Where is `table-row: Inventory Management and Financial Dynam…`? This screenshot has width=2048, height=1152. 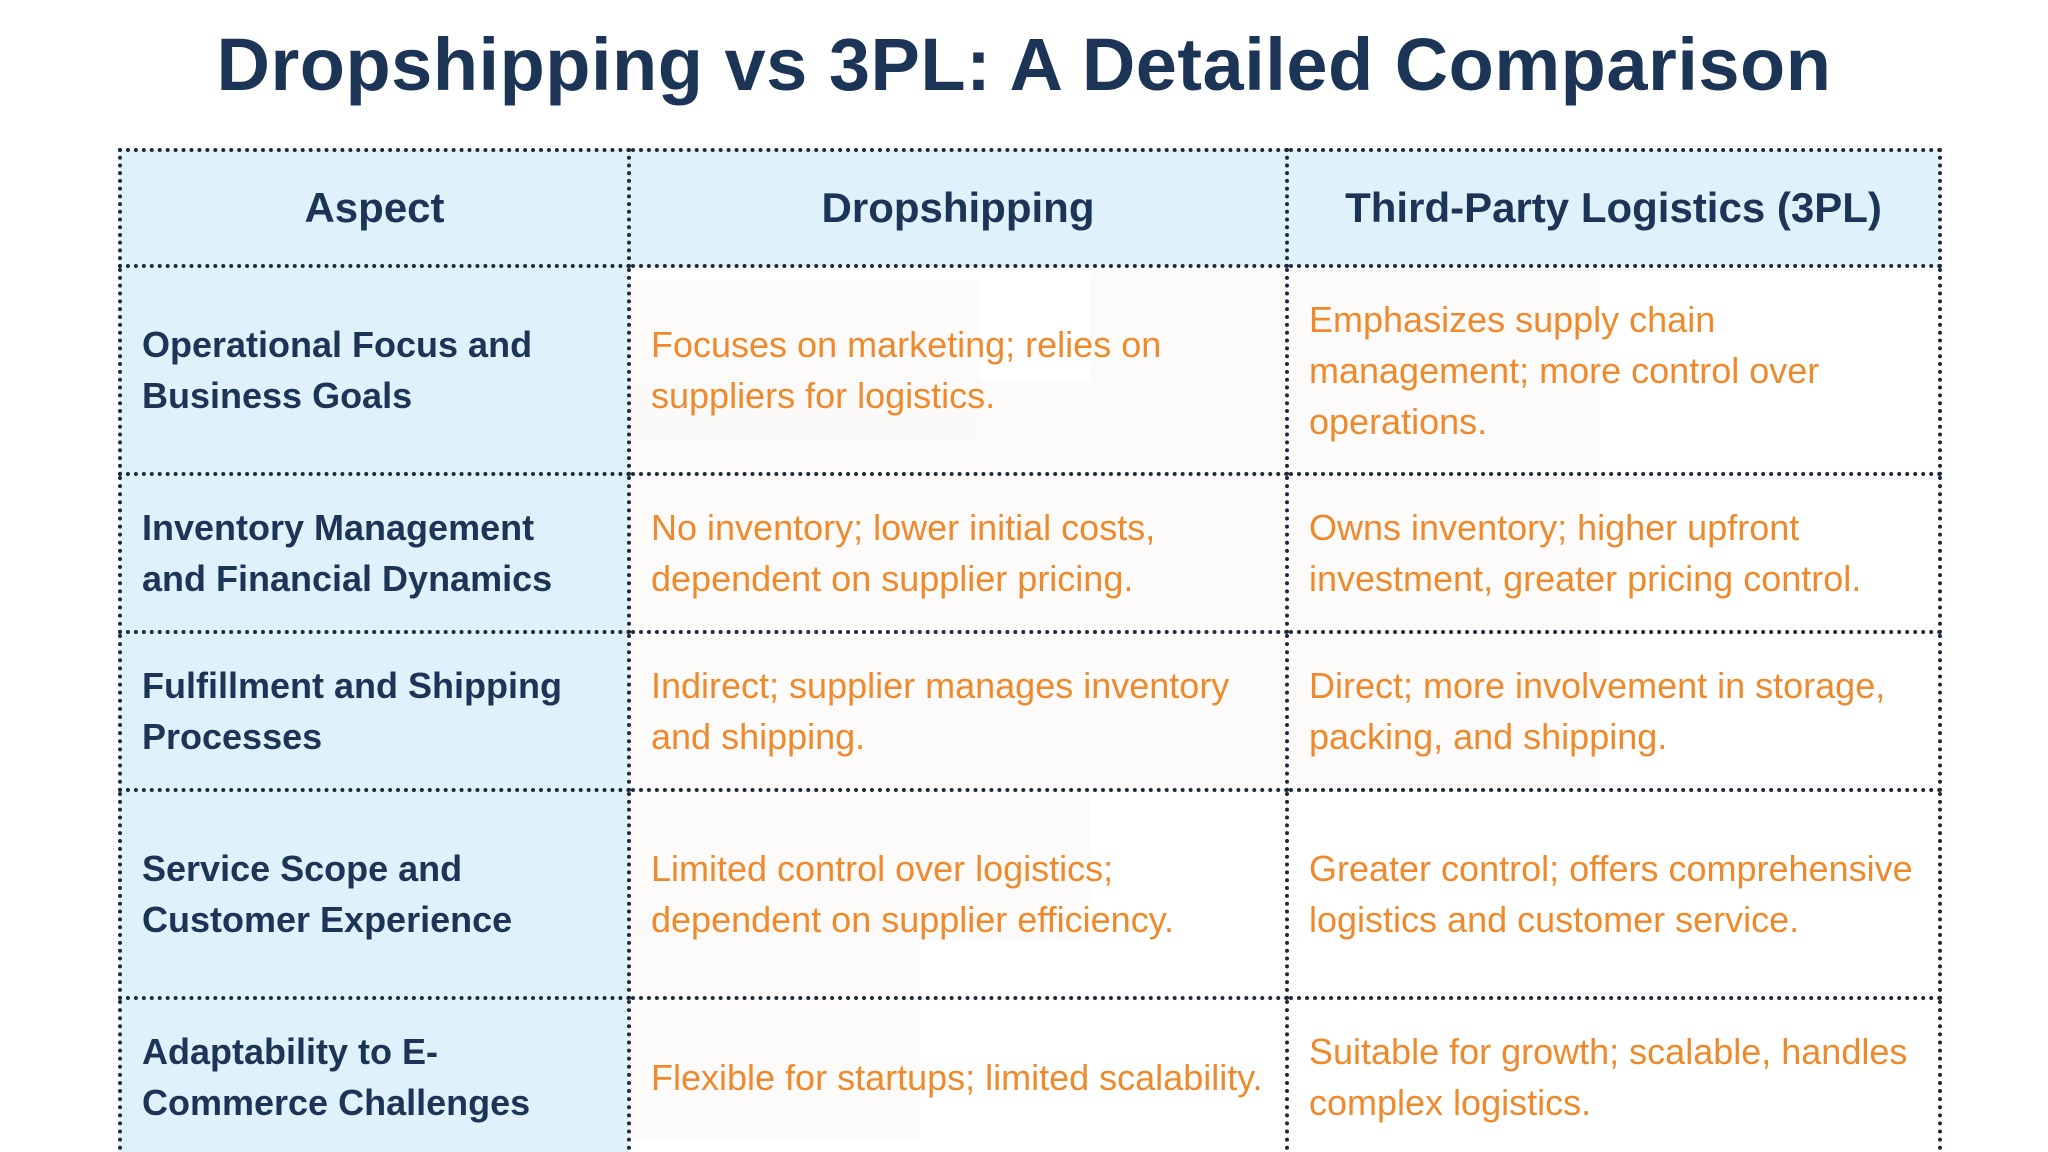 table-row: Inventory Management and Financial Dynam… is located at coordinates (1030, 553).